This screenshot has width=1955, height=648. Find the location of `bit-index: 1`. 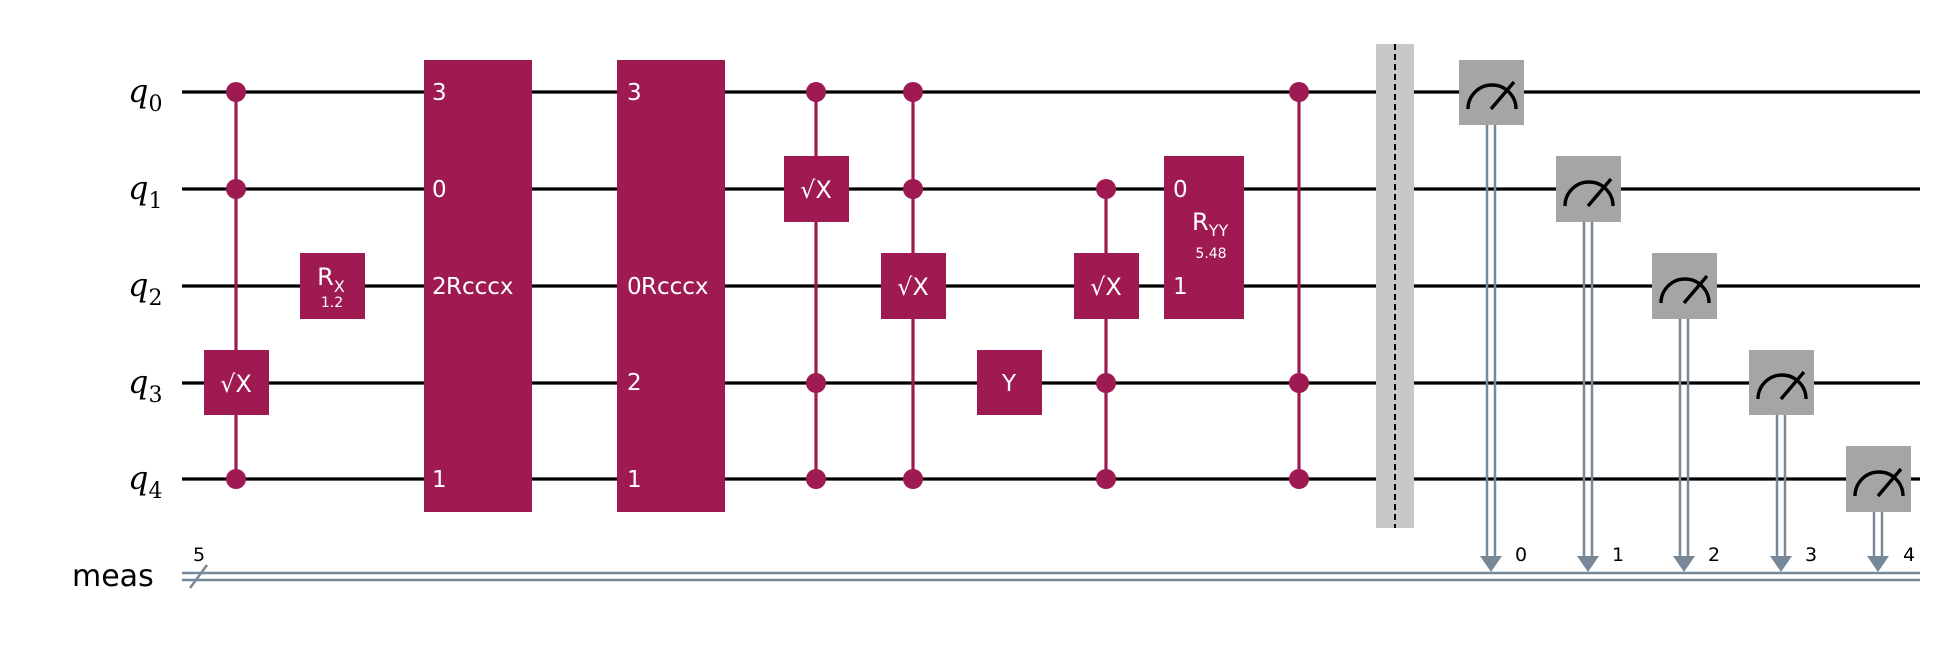

bit-index: 1 is located at coordinates (1618, 555).